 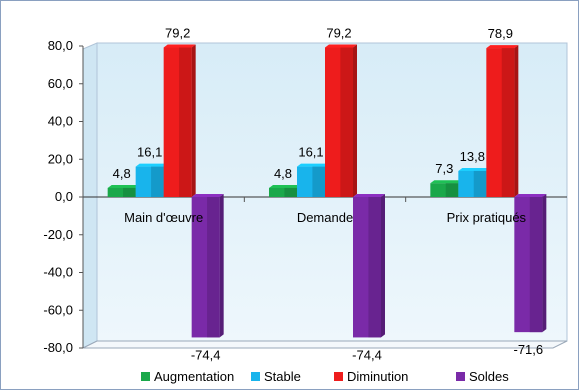 What do you see at coordinates (64, 196) in the screenshot?
I see `y-tick-label: 0,0` at bounding box center [64, 196].